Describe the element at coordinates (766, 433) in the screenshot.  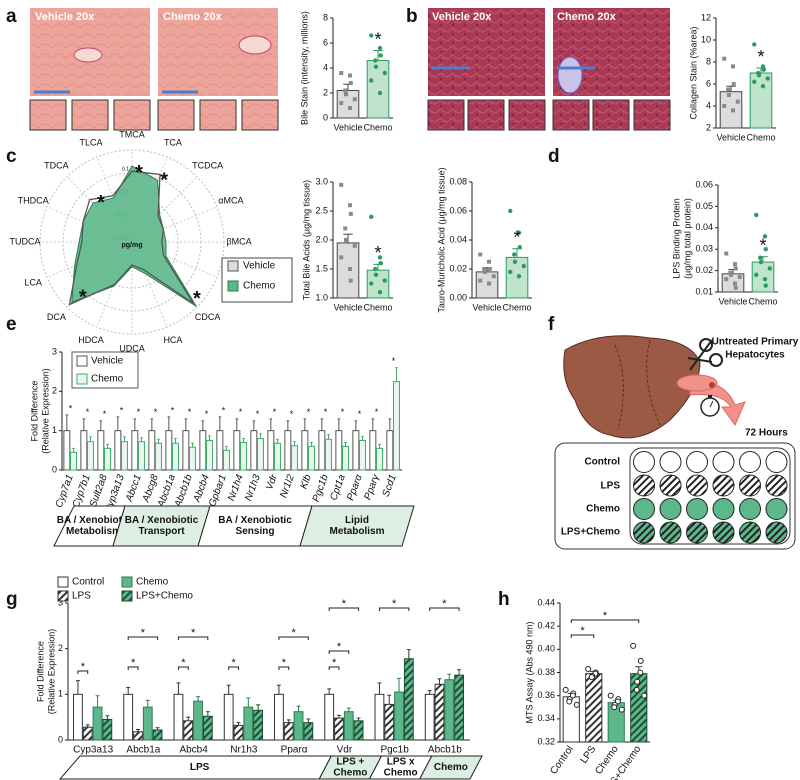
I see `diagram-time: 72 Hours` at that location.